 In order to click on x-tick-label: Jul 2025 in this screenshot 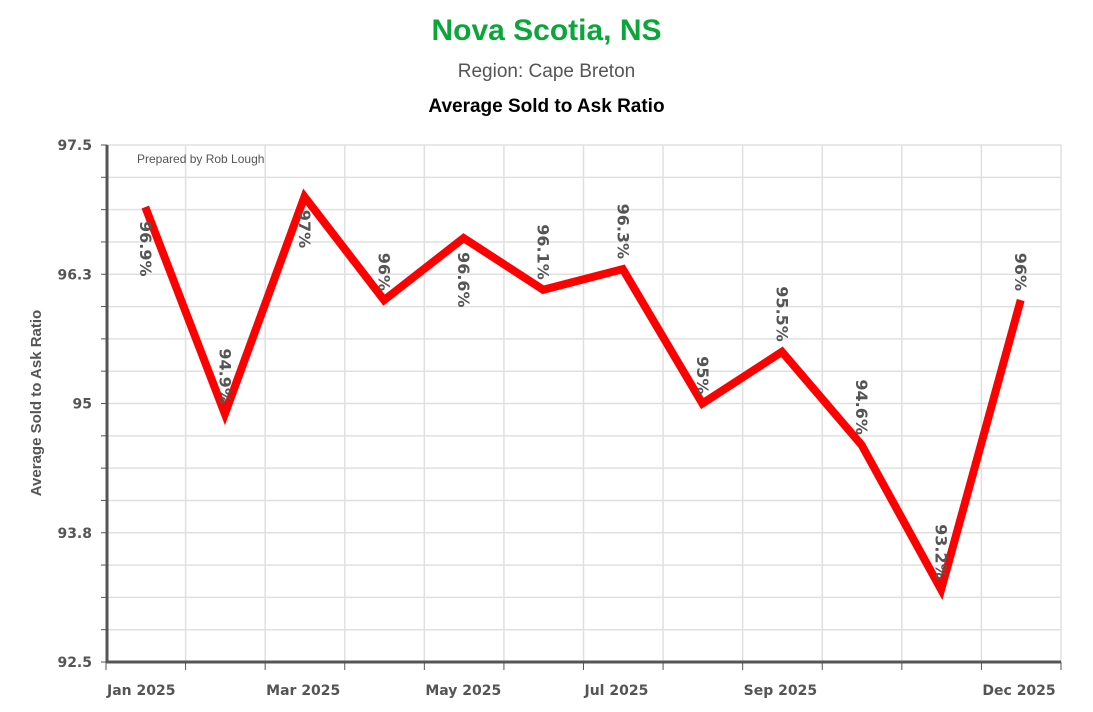, I will do `click(616, 691)`.